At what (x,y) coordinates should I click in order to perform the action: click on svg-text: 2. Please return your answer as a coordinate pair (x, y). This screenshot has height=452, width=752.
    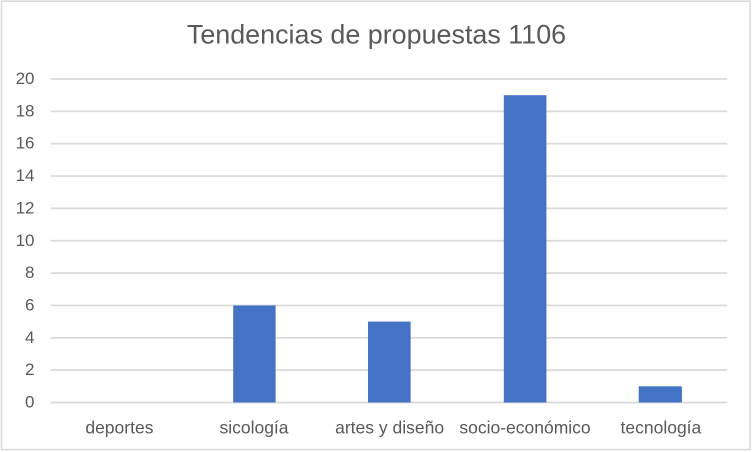
    Looking at the image, I should click on (29, 369).